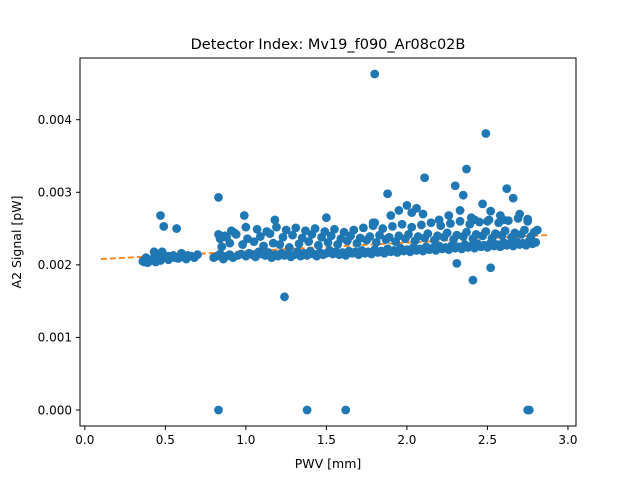 This screenshot has height=480, width=640. What do you see at coordinates (567, 440) in the screenshot?
I see `x-tick-label: 3.0` at bounding box center [567, 440].